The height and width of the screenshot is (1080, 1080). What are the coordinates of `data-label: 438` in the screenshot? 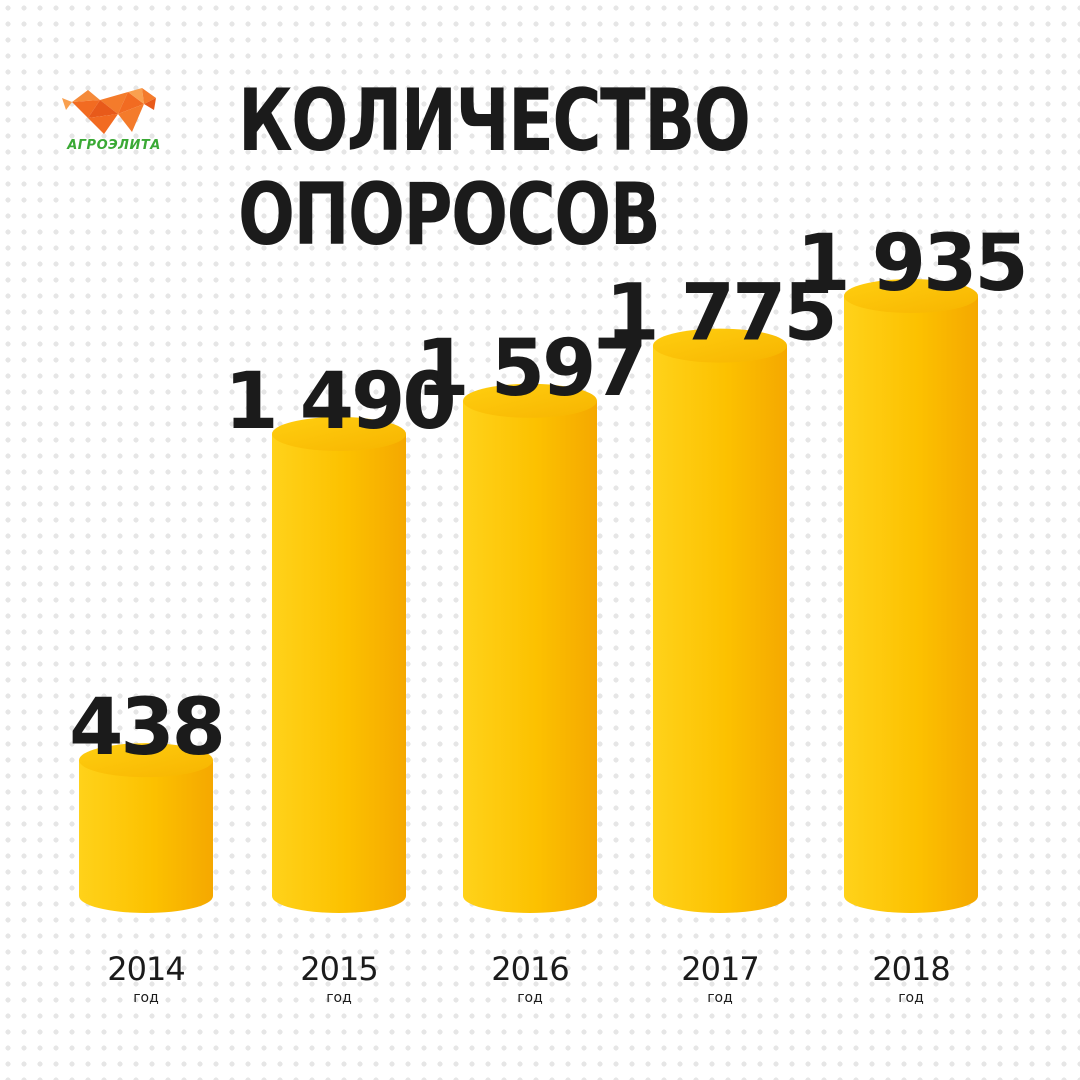 It's located at (146, 728).